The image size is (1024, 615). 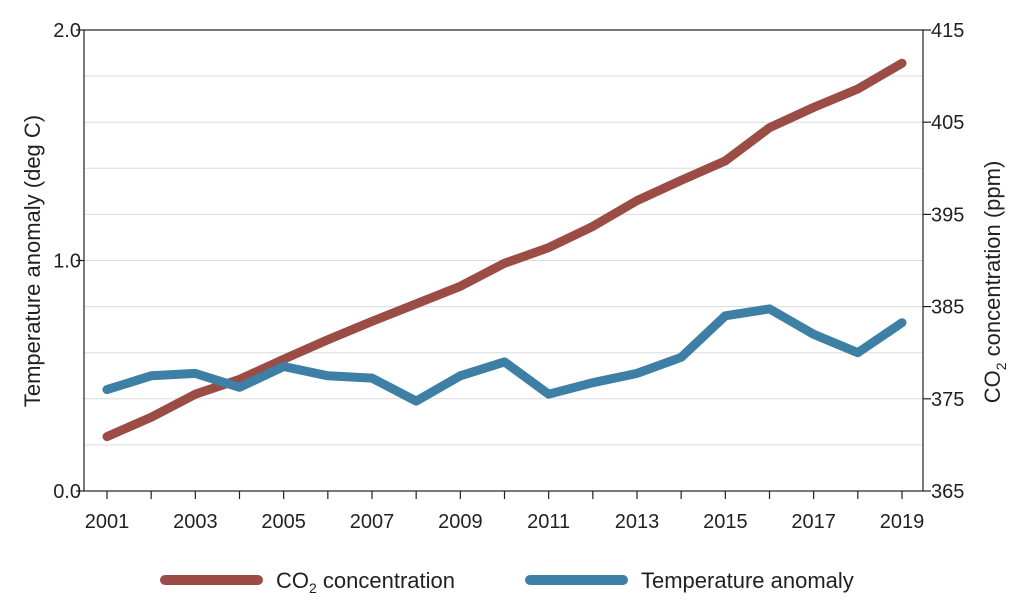 I want to click on y-left-tick-label: 1.0, so click(x=67, y=262).